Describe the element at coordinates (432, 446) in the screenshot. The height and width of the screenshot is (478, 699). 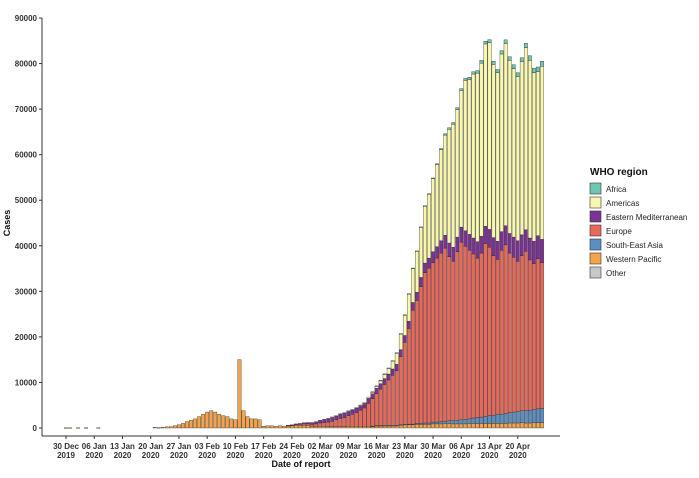
I see `x-tick-label: 30 Mar` at that location.